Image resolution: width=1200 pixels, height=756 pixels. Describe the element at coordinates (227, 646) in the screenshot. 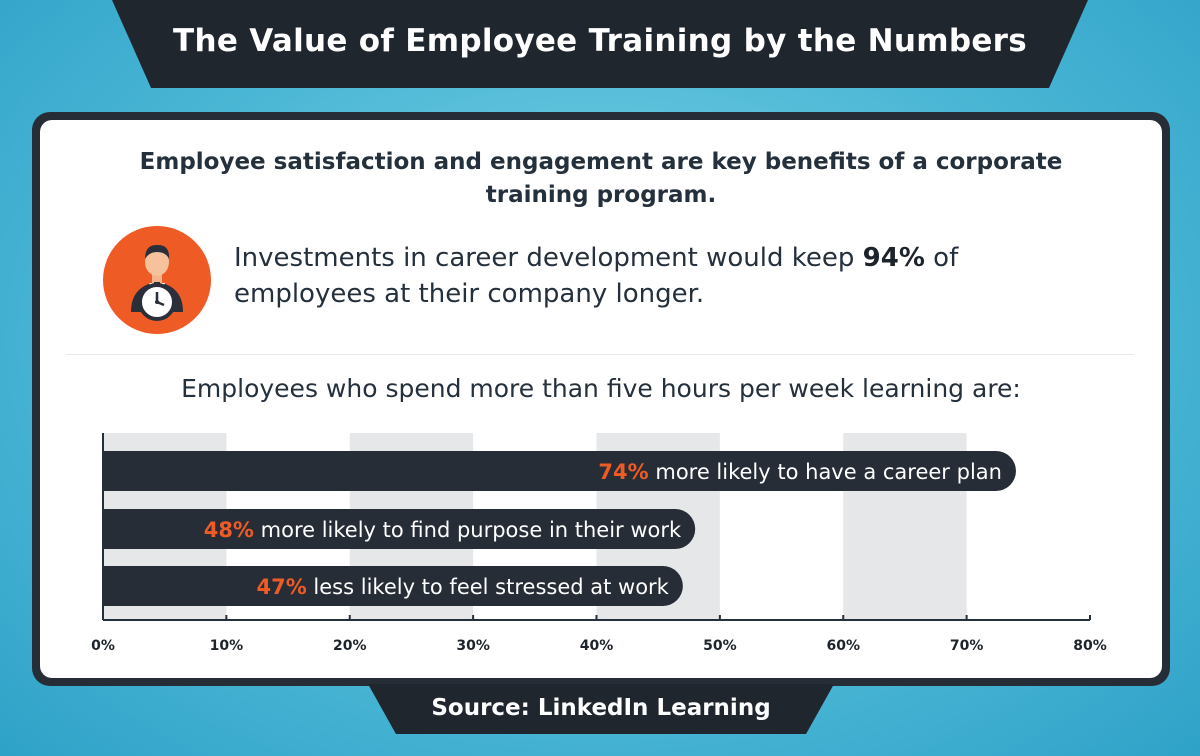

I see `x-tick-label: 10%` at that location.